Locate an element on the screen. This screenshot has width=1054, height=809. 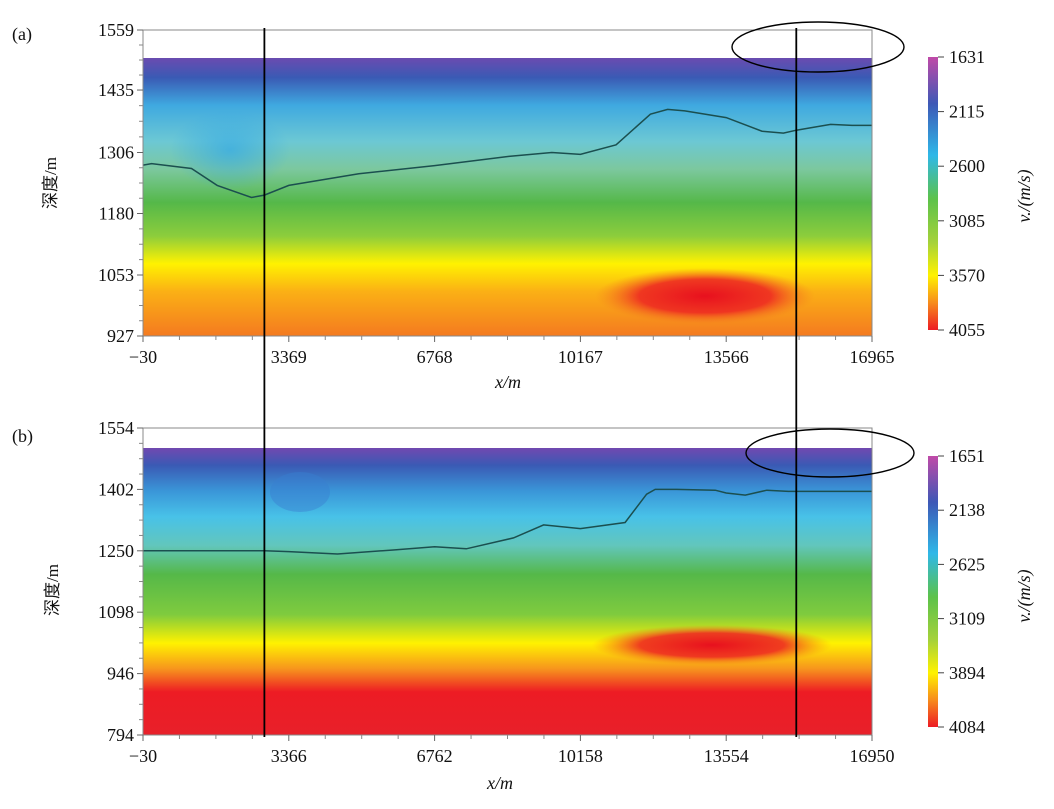
y-tick-label: 1435 is located at coordinates (116, 90).